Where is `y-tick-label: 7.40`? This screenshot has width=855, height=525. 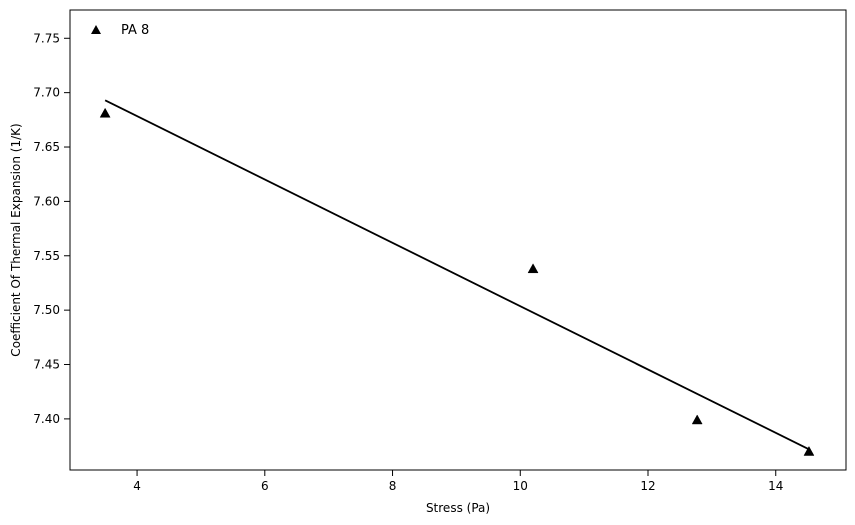
y-tick-label: 7.40 is located at coordinates (46, 419).